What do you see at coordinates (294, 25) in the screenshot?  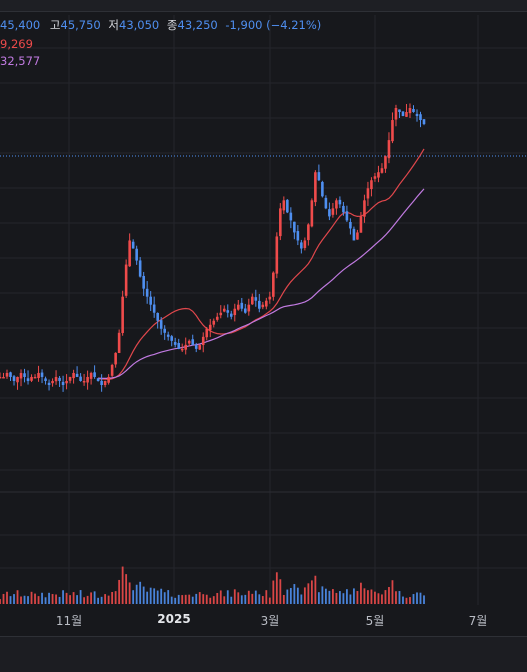 I see `change-percent: (−4.21%)` at bounding box center [294, 25].